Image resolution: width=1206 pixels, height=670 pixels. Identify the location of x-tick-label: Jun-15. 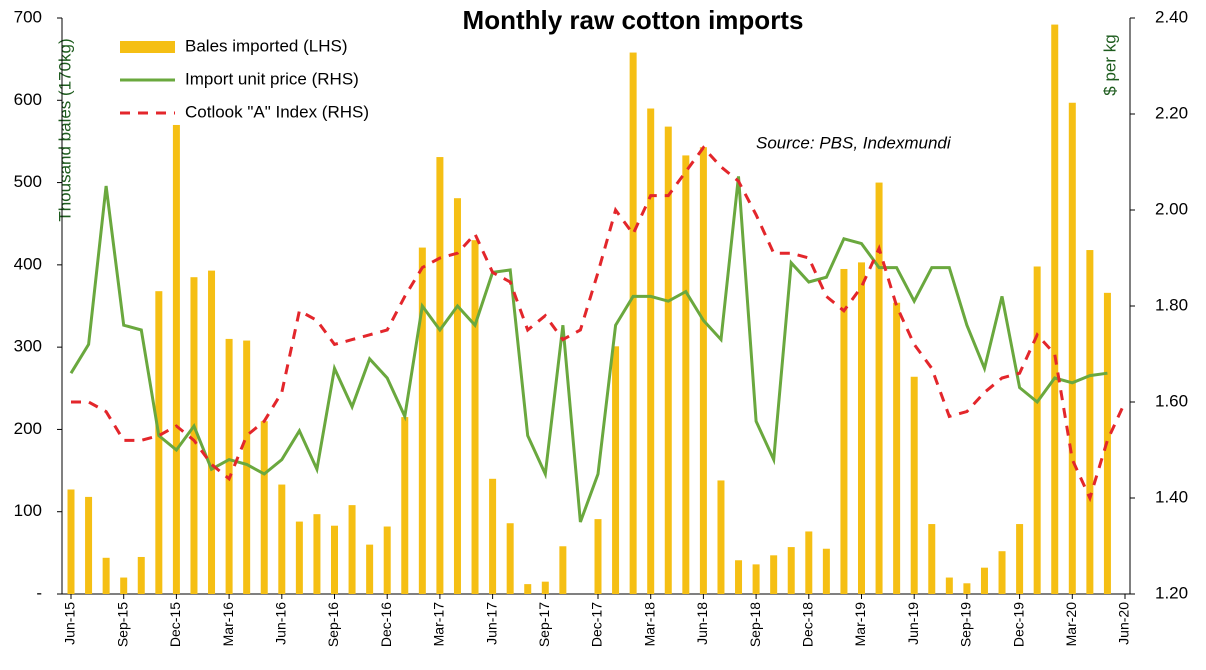
(70, 623).